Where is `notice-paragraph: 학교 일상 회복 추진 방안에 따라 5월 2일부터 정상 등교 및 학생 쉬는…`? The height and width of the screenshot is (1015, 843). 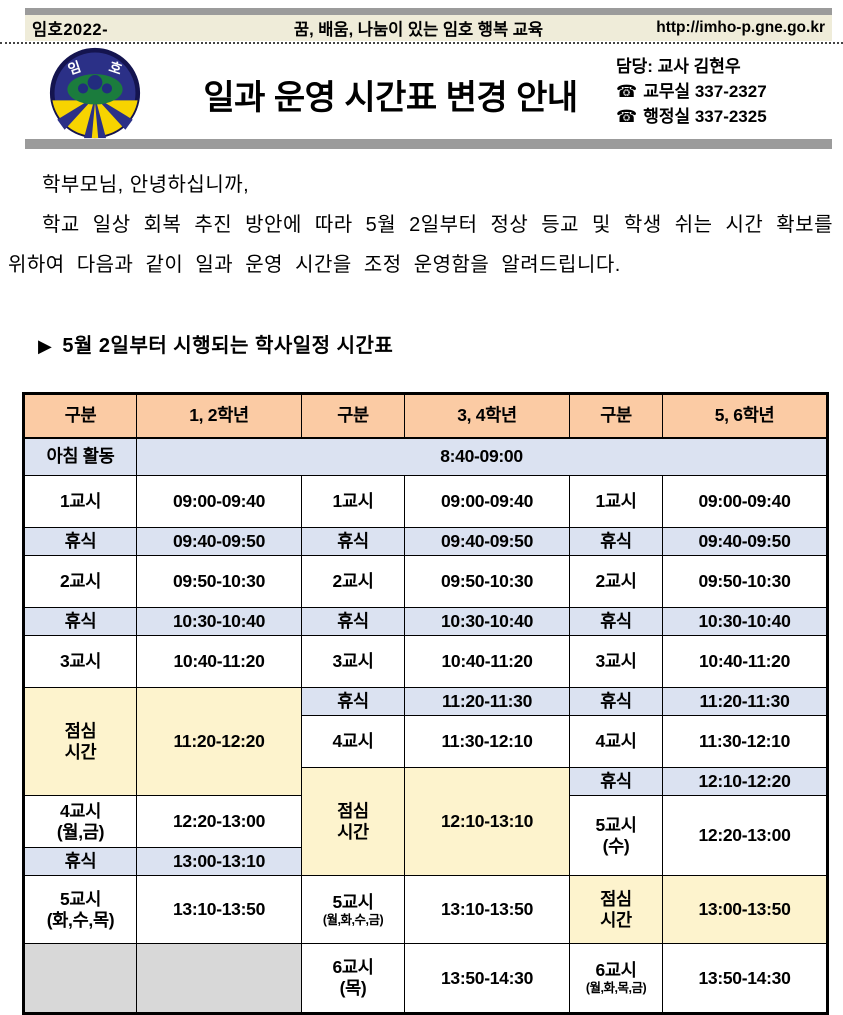
notice-paragraph: 학교 일상 회복 추진 방안에 따라 5월 2일부터 정상 등교 및 학생 쉬는… is located at coordinates (420, 245).